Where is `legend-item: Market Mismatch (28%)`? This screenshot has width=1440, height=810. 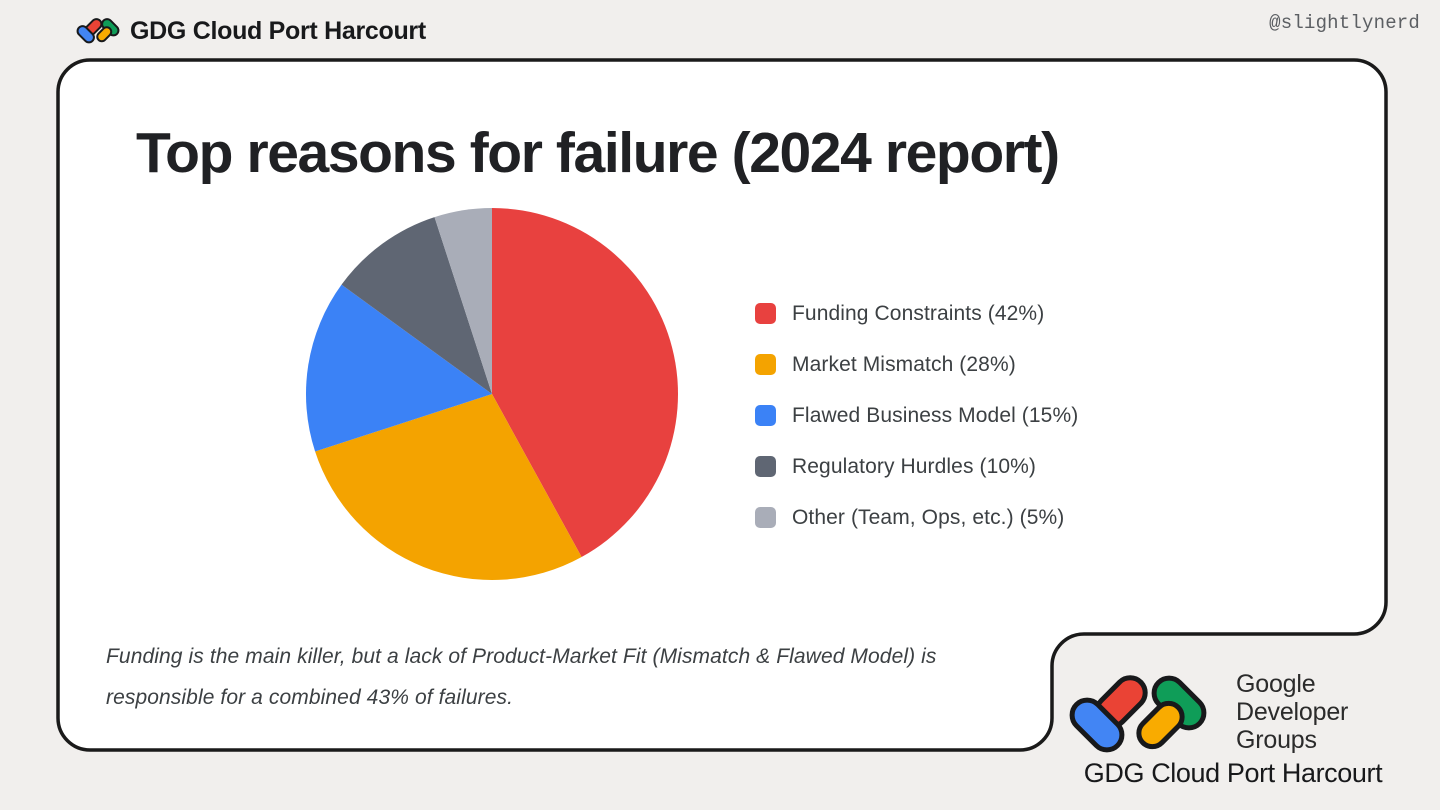
legend-item: Market Mismatch (28%) is located at coordinates (965, 364).